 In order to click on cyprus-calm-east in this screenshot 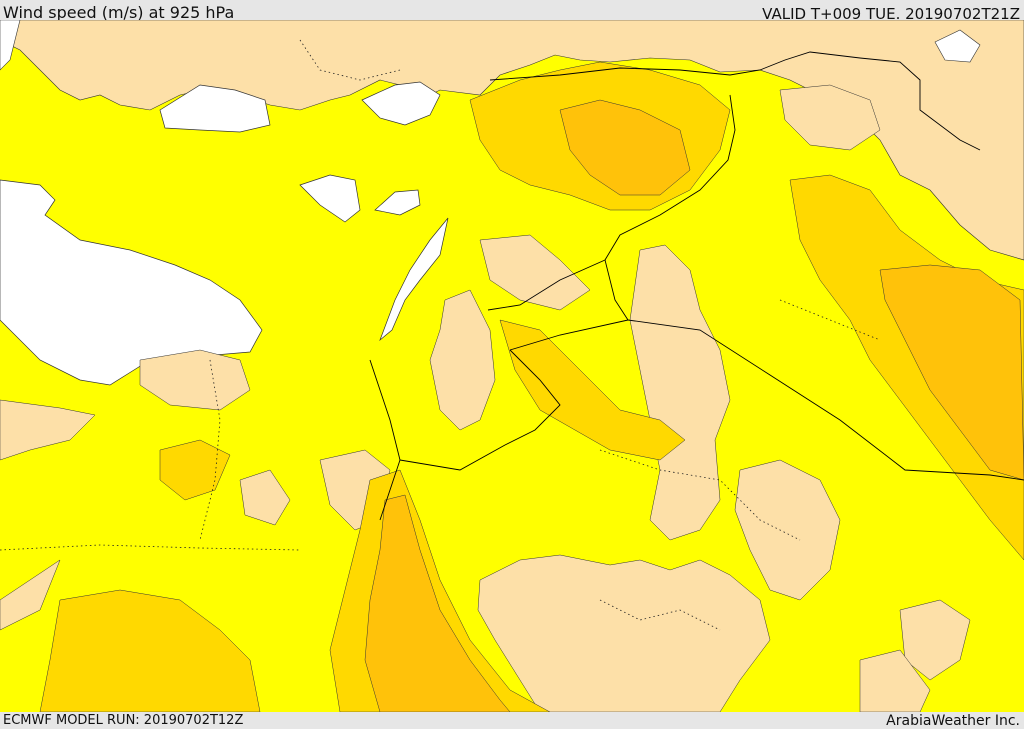, I will do `click(397, 202)`.